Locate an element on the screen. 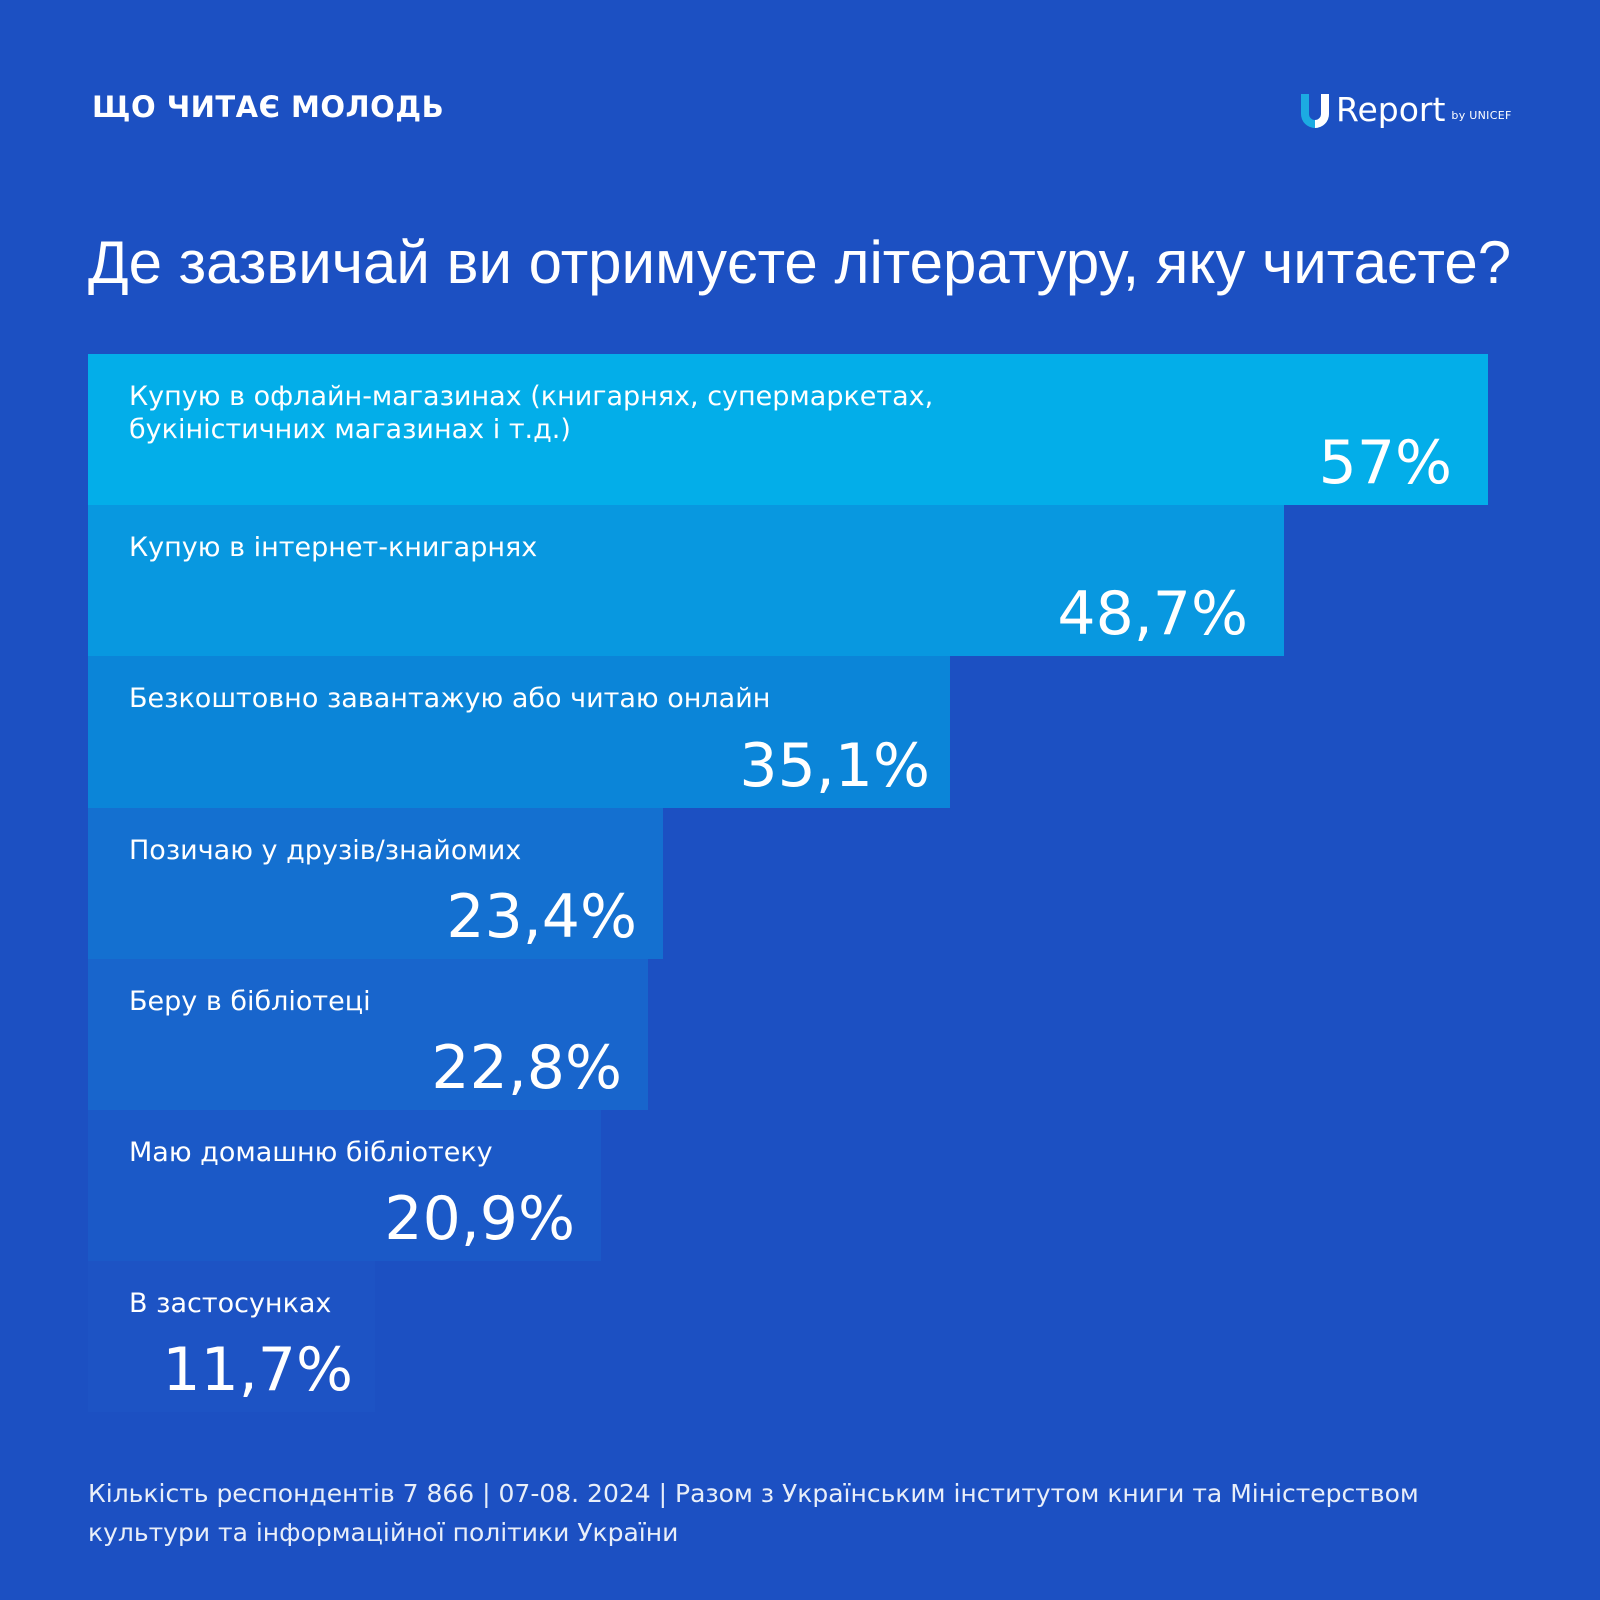 Image resolution: width=1600 pixels, height=1600 pixels. bar-6: Маю домашню бібліотеку 20,9% is located at coordinates (344, 1185).